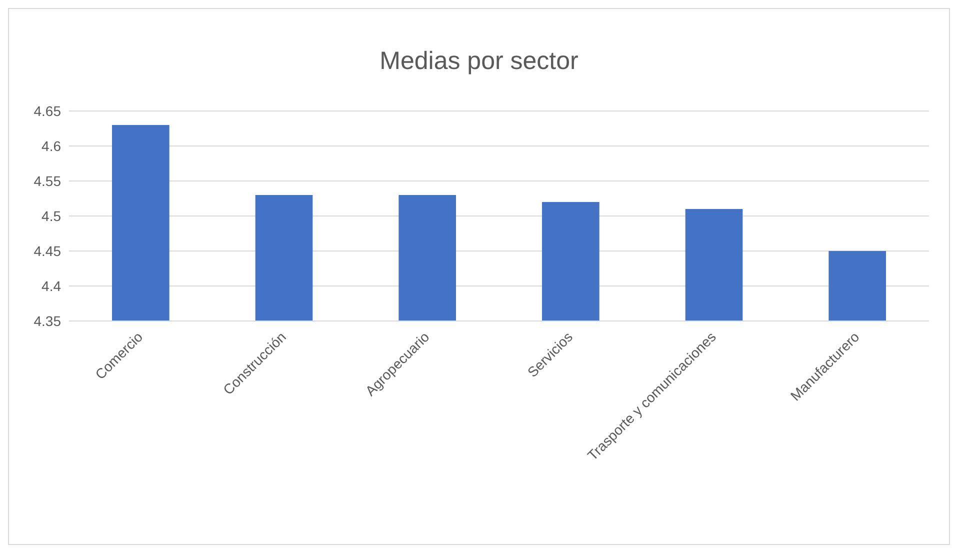 The width and height of the screenshot is (959, 553). Describe the element at coordinates (52, 146) in the screenshot. I see `y-tick-label: 4.6` at that location.